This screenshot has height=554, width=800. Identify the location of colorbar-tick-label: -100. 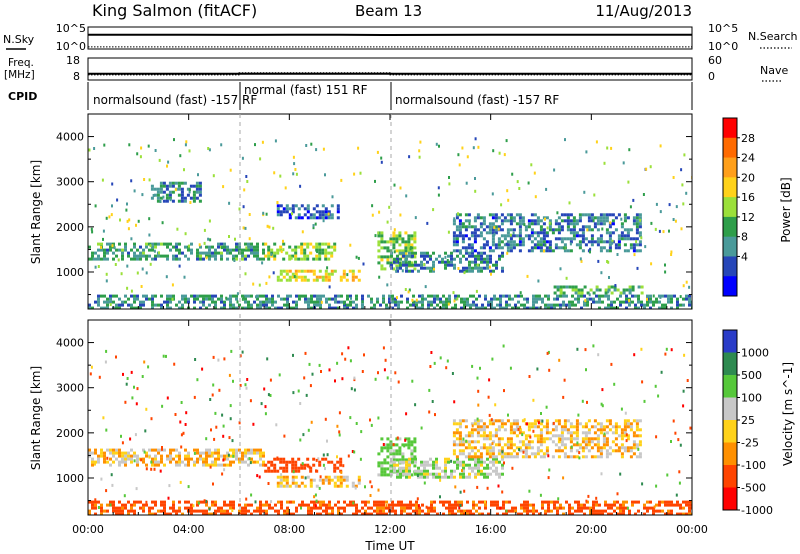
(753, 465).